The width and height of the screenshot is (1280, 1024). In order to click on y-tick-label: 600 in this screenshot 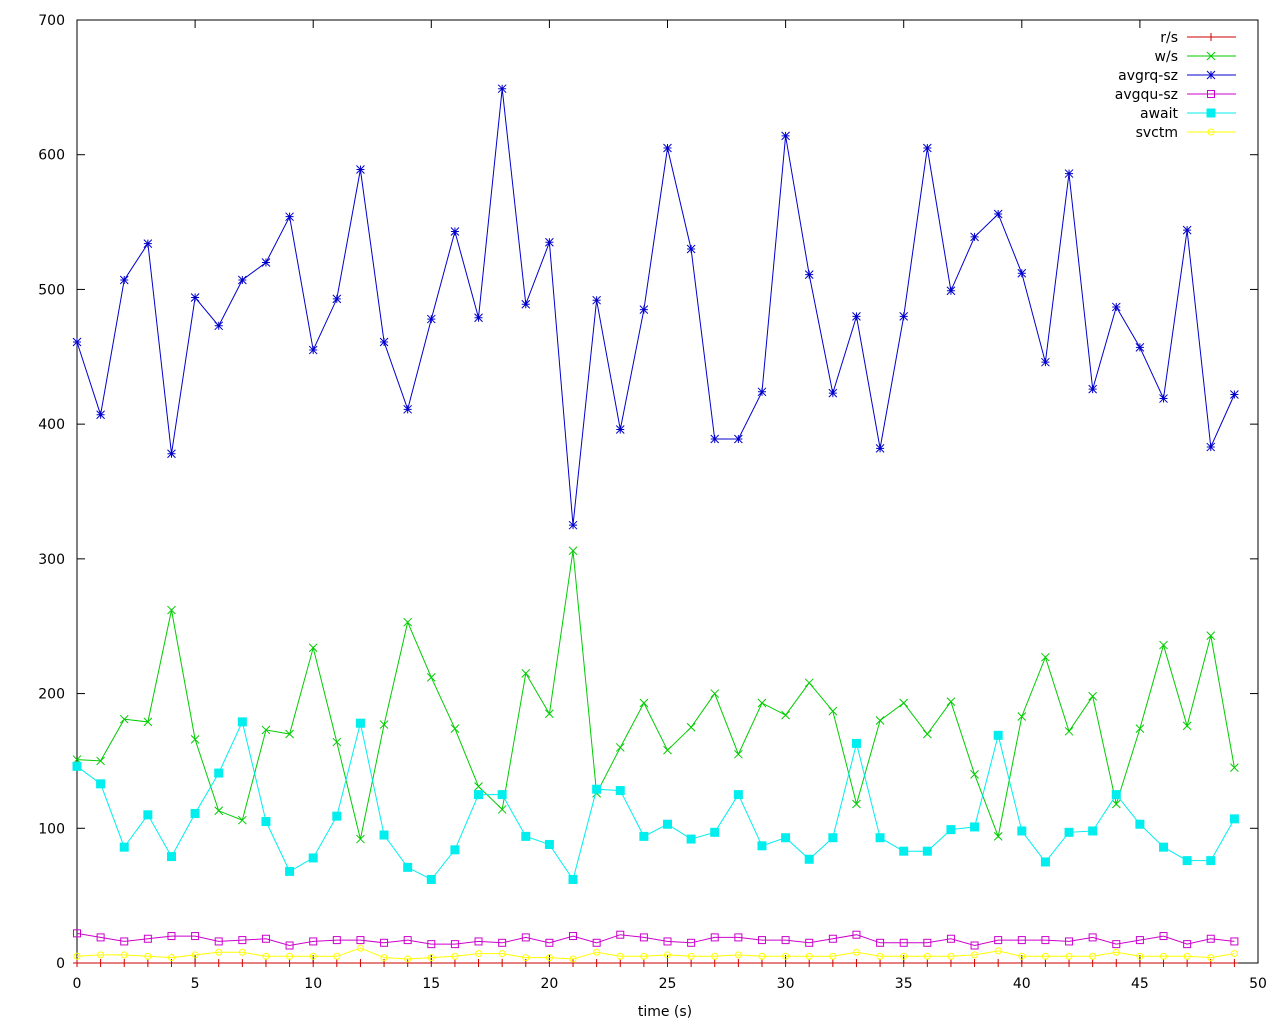, I will do `click(51, 156)`.